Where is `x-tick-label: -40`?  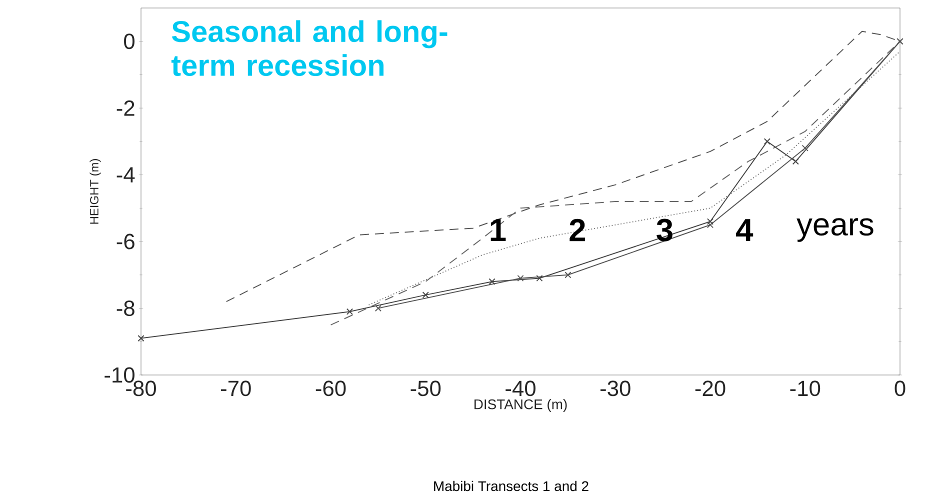 x-tick-label: -40 is located at coordinates (521, 388).